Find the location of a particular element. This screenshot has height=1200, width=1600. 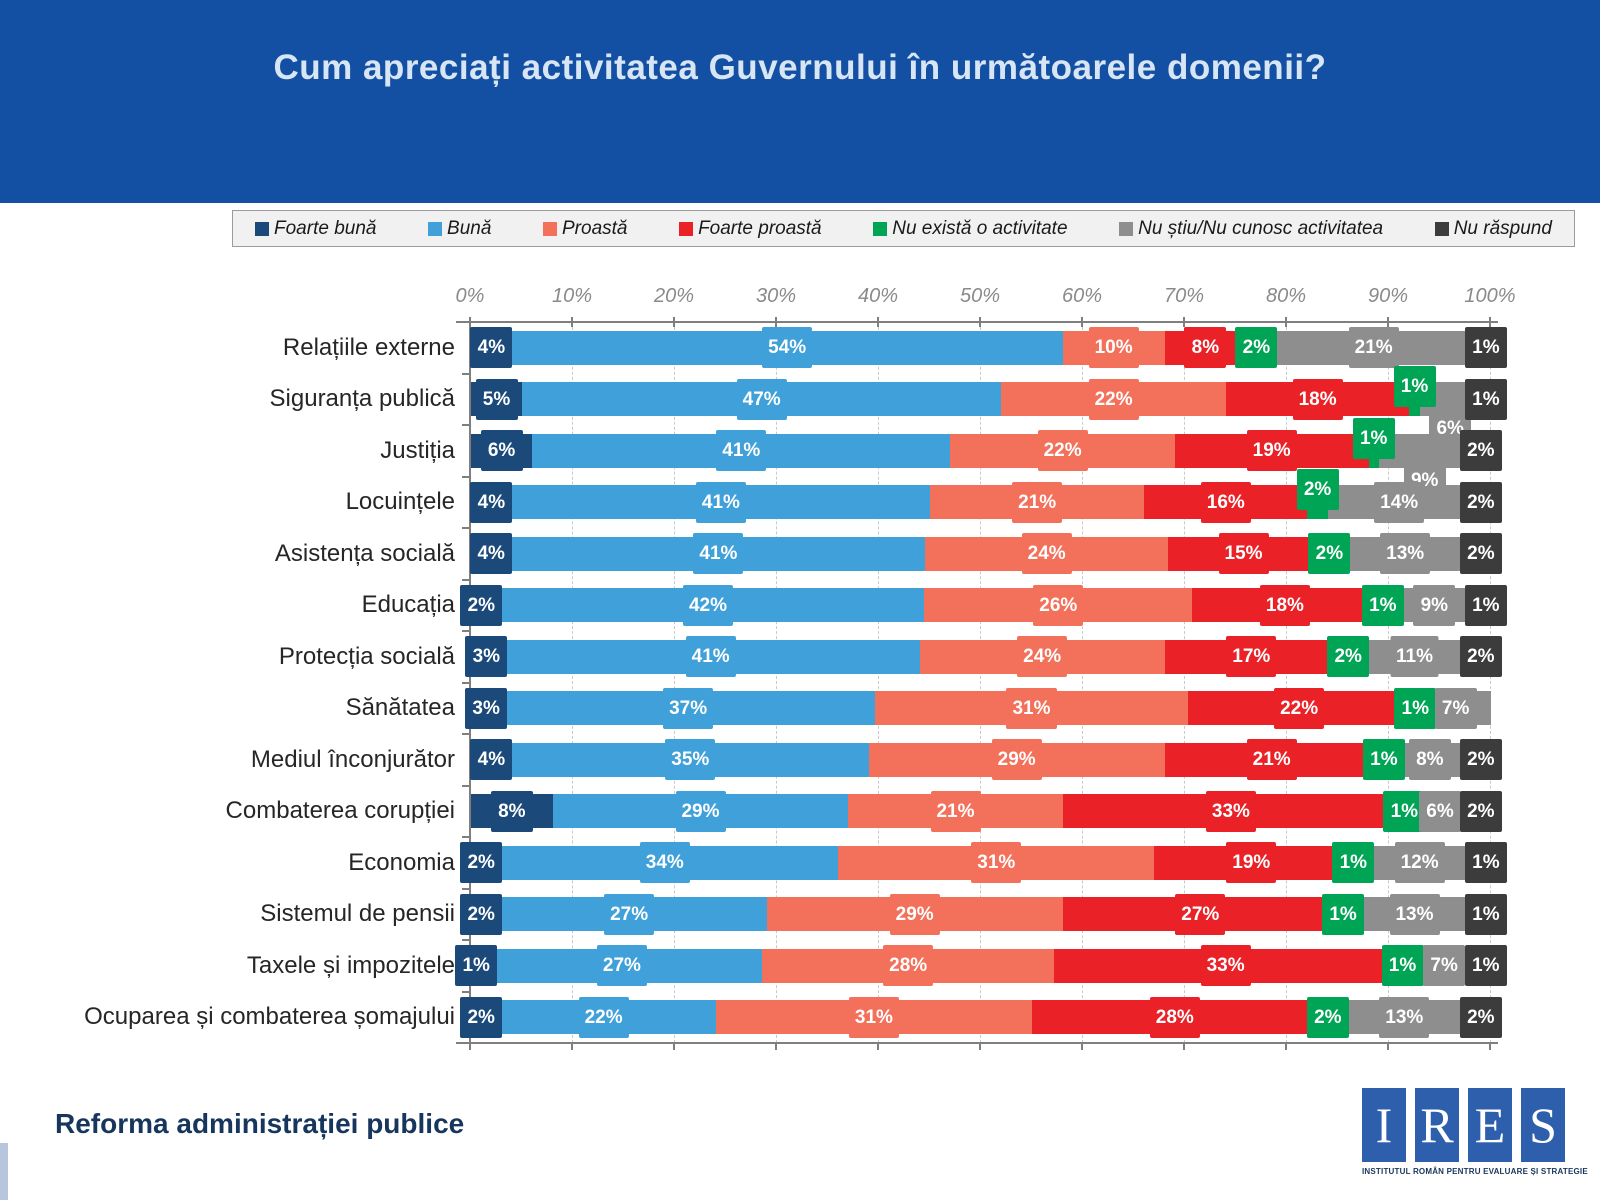

bar-row: 2% 22% 31% 28% 2% 13% 2% is located at coordinates (981, 1017).